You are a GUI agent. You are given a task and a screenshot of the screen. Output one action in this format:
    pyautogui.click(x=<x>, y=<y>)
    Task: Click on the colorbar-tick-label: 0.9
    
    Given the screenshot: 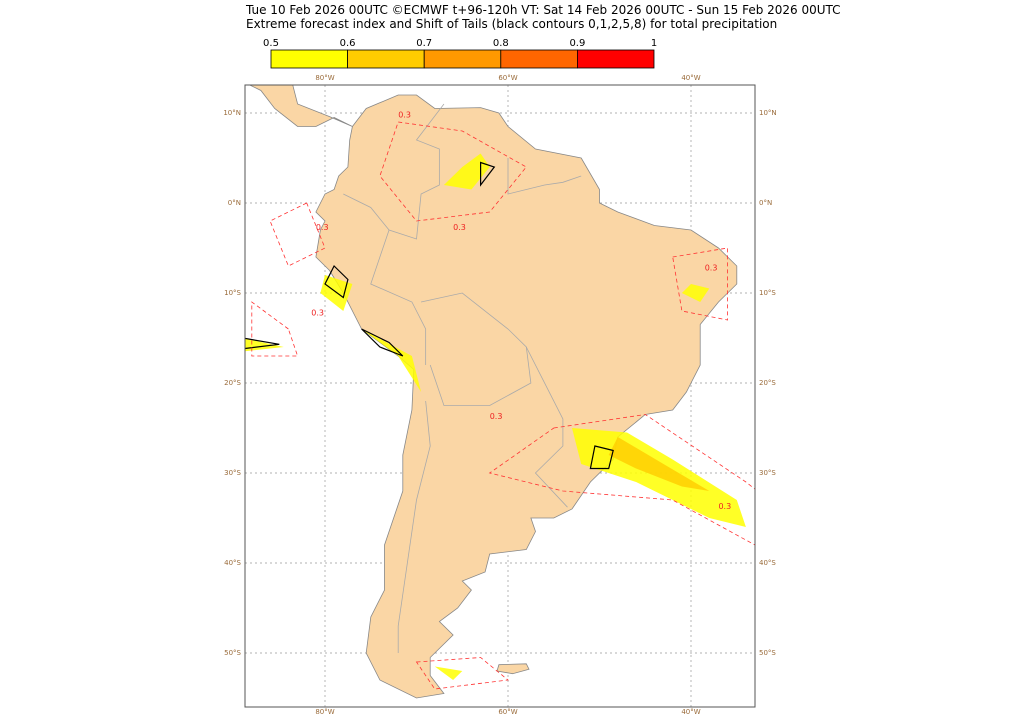 What is the action you would take?
    pyautogui.click(x=577, y=43)
    